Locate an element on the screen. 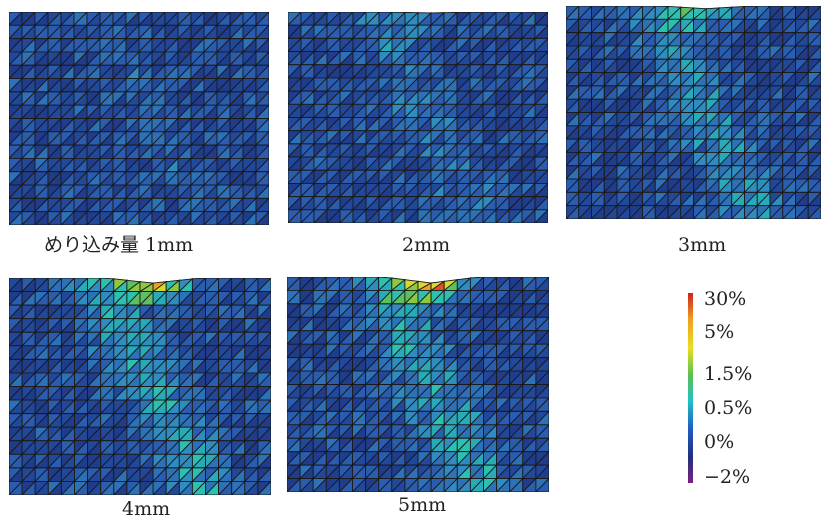 Image resolution: width=821 pixels, height=524 pixels. mesh-2mm is located at coordinates (418, 117).